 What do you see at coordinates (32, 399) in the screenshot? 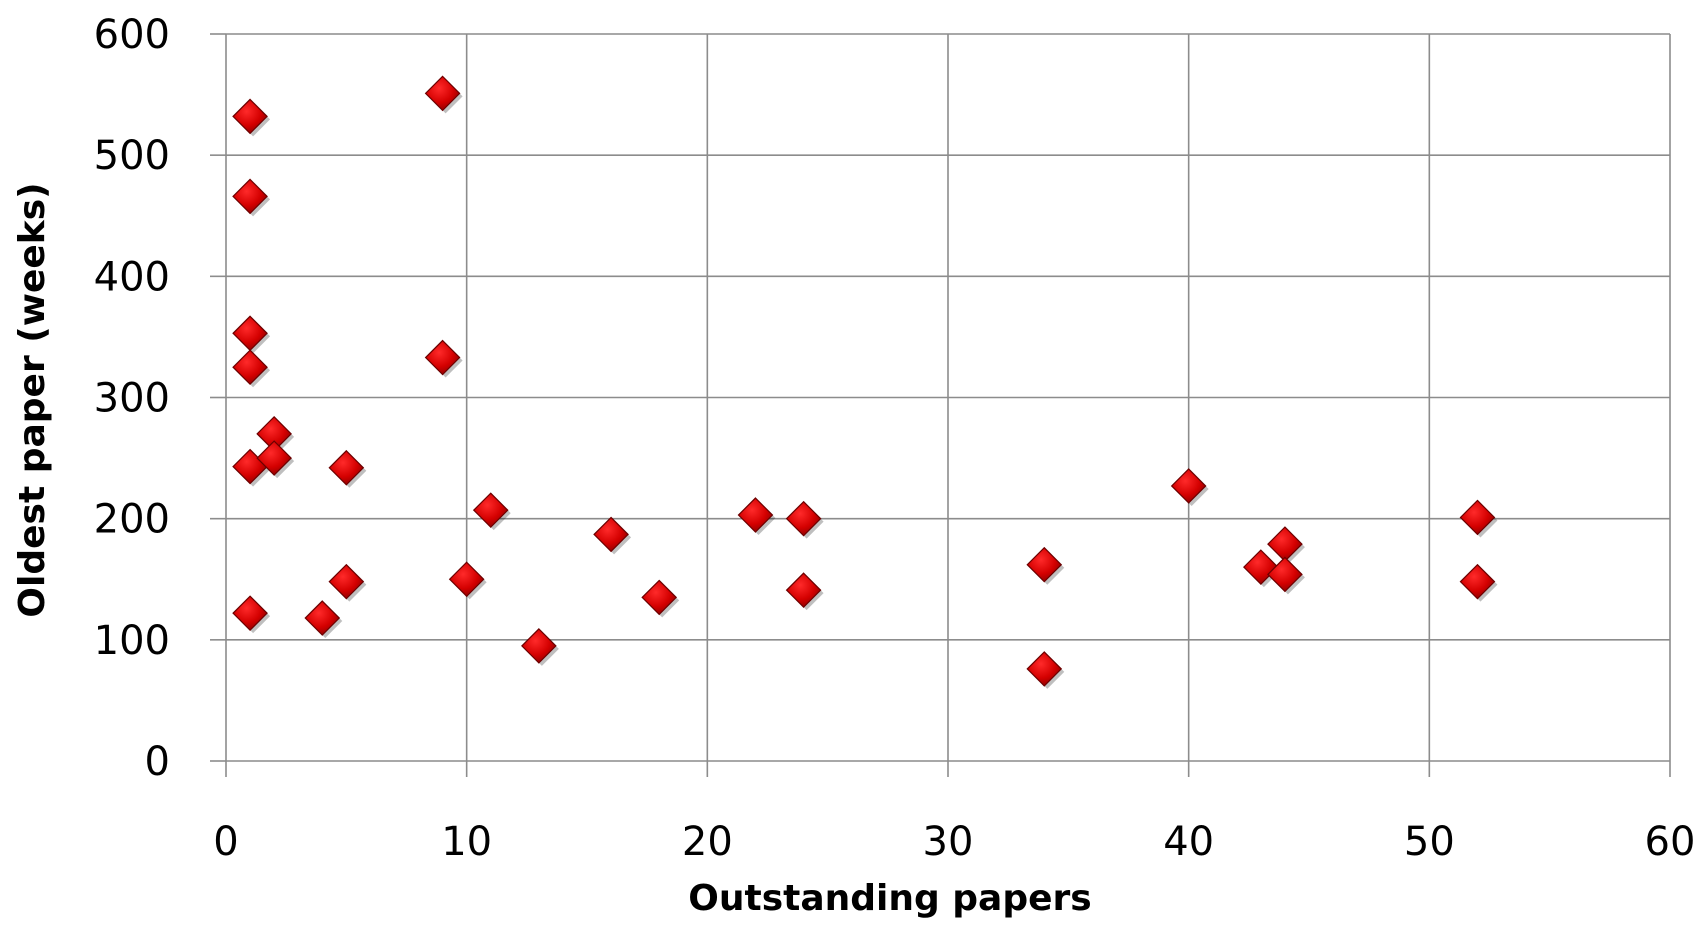
I see `y-axis-title: Oldest paper (weeks)` at bounding box center [32, 399].